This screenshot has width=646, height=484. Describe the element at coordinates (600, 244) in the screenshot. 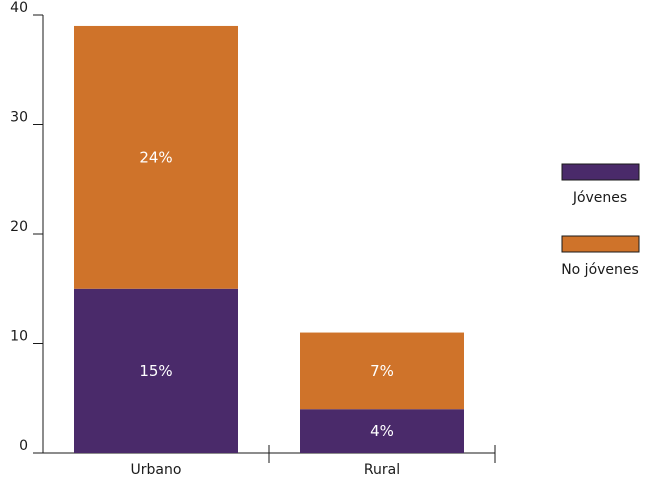

I see `legend-swatch-no-jovenes` at that location.